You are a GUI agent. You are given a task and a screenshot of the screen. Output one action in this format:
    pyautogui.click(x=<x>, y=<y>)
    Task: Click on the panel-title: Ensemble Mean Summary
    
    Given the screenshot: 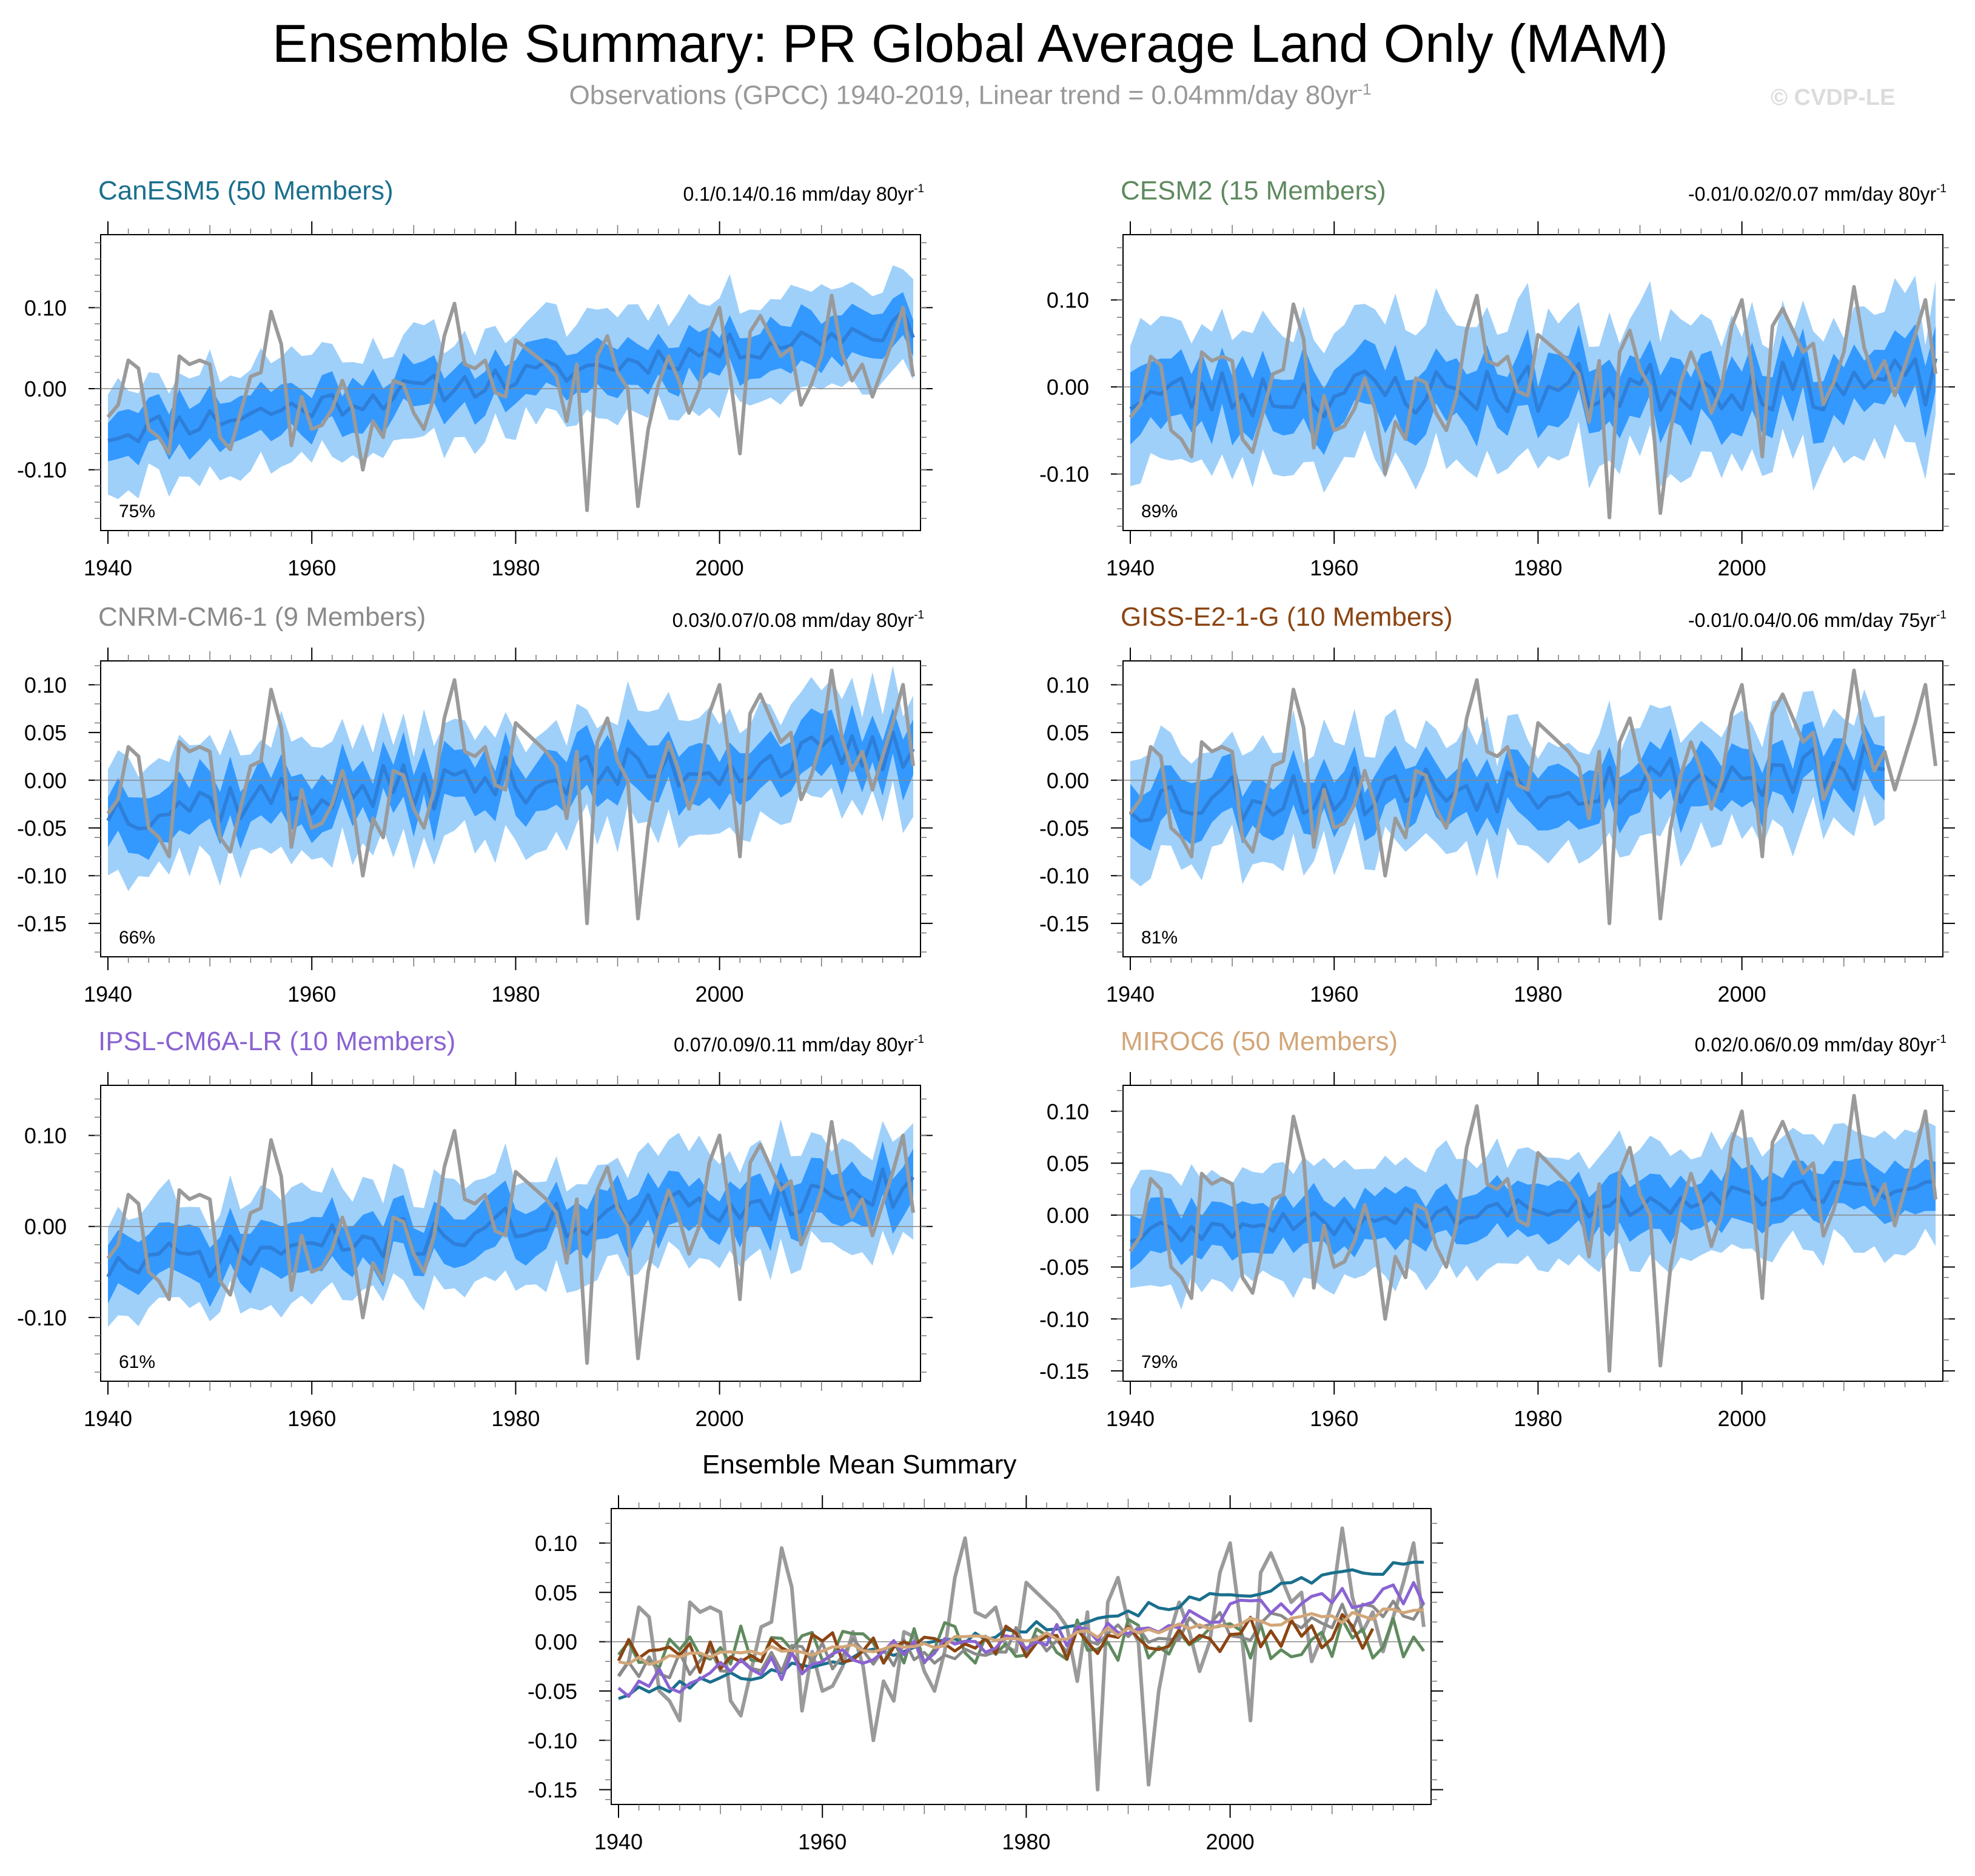 What is the action you would take?
    pyautogui.click(x=859, y=1464)
    